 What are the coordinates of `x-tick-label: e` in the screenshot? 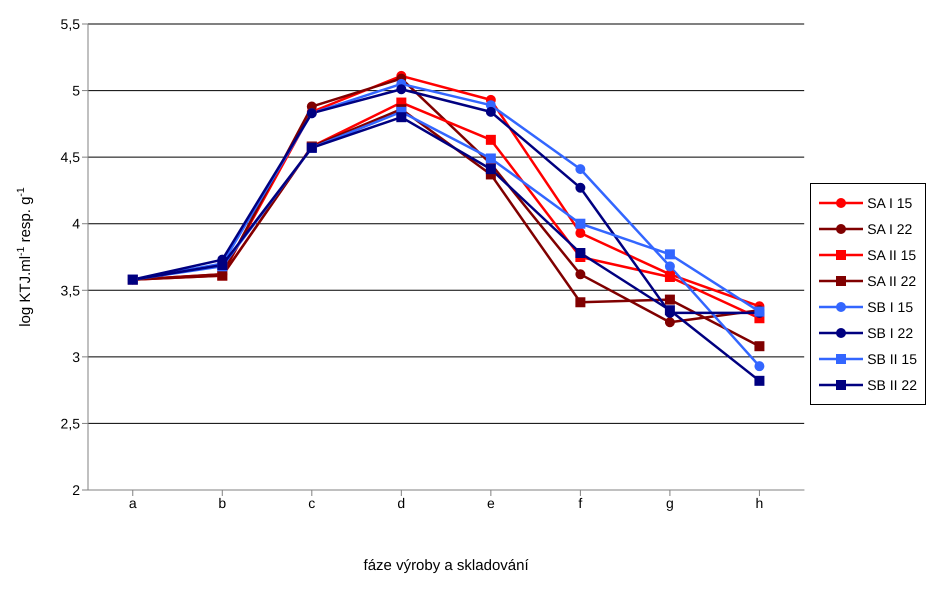 It's located at (490, 502).